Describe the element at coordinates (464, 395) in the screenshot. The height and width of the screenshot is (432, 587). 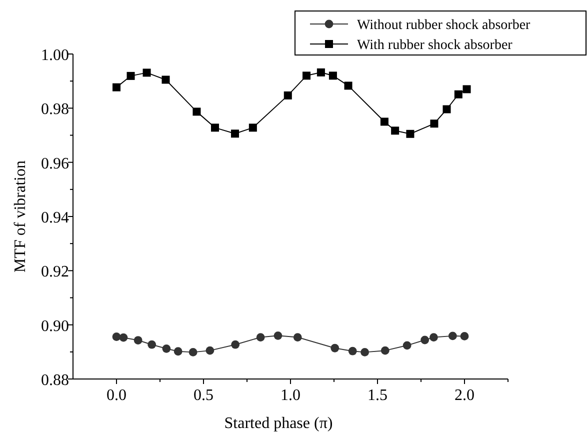
I see `x-tick-label: 2.0` at that location.